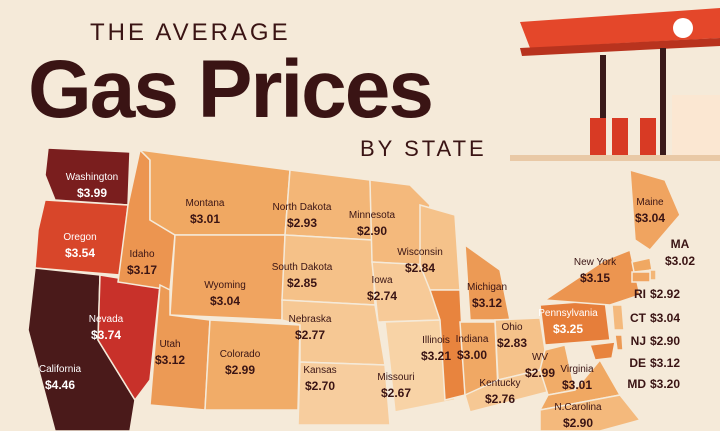  What do you see at coordinates (696, 125) in the screenshot?
I see `shop` at bounding box center [696, 125].